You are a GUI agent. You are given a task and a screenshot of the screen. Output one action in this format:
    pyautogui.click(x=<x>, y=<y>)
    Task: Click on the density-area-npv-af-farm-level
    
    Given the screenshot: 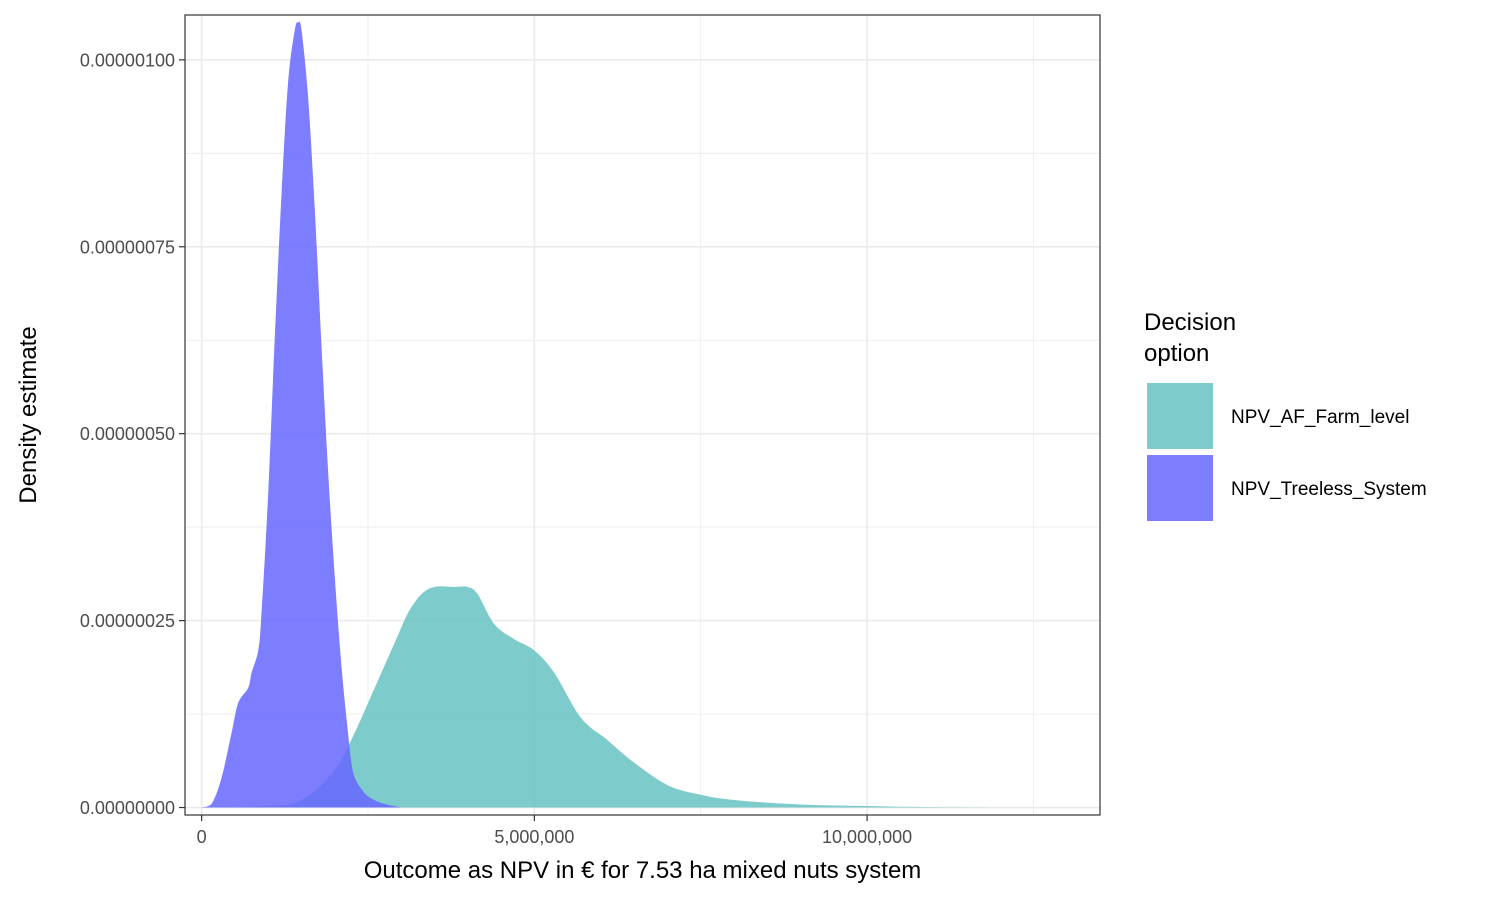 What is the action you would take?
    pyautogui.click(x=617, y=697)
    